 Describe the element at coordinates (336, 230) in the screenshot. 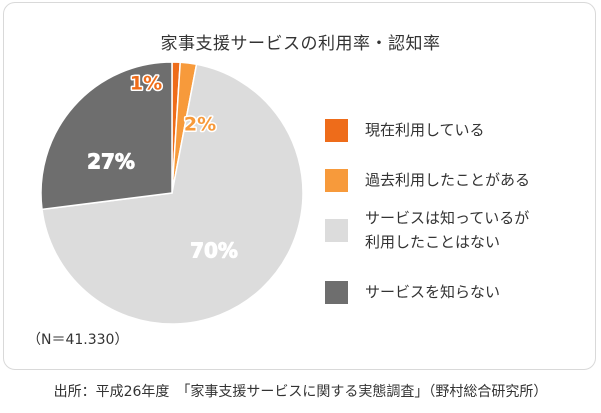

I see `legend-swatch-aware-not-used` at that location.